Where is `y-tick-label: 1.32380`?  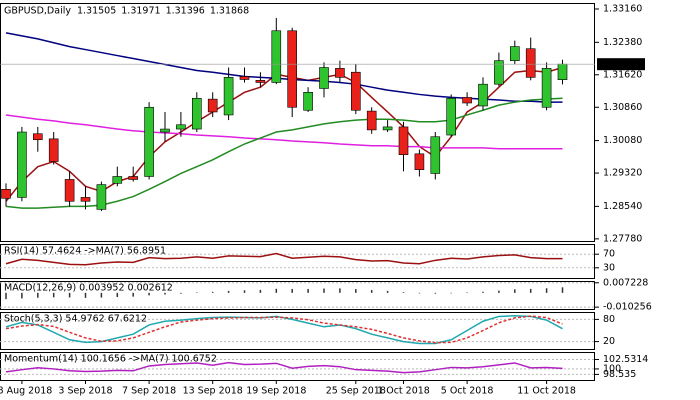 y-tick-label: 1.32380 is located at coordinates (622, 42).